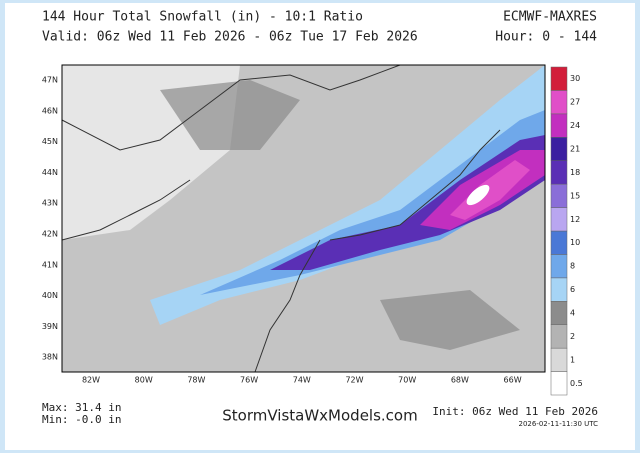 The height and width of the screenshot is (453, 640). What do you see at coordinates (50, 110) in the screenshot?
I see `lat-label: 46N` at bounding box center [50, 110].